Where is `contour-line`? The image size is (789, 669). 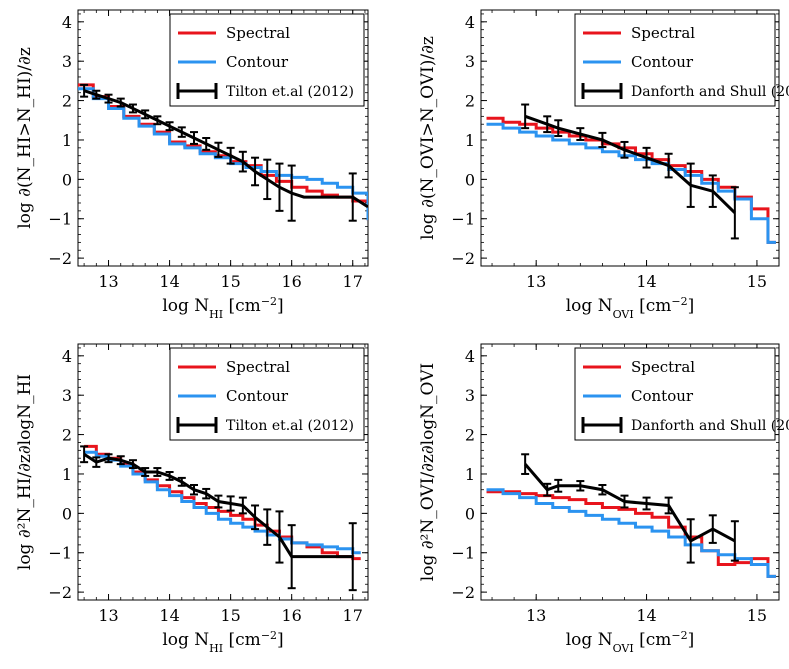 contour-line is located at coordinates (631, 183).